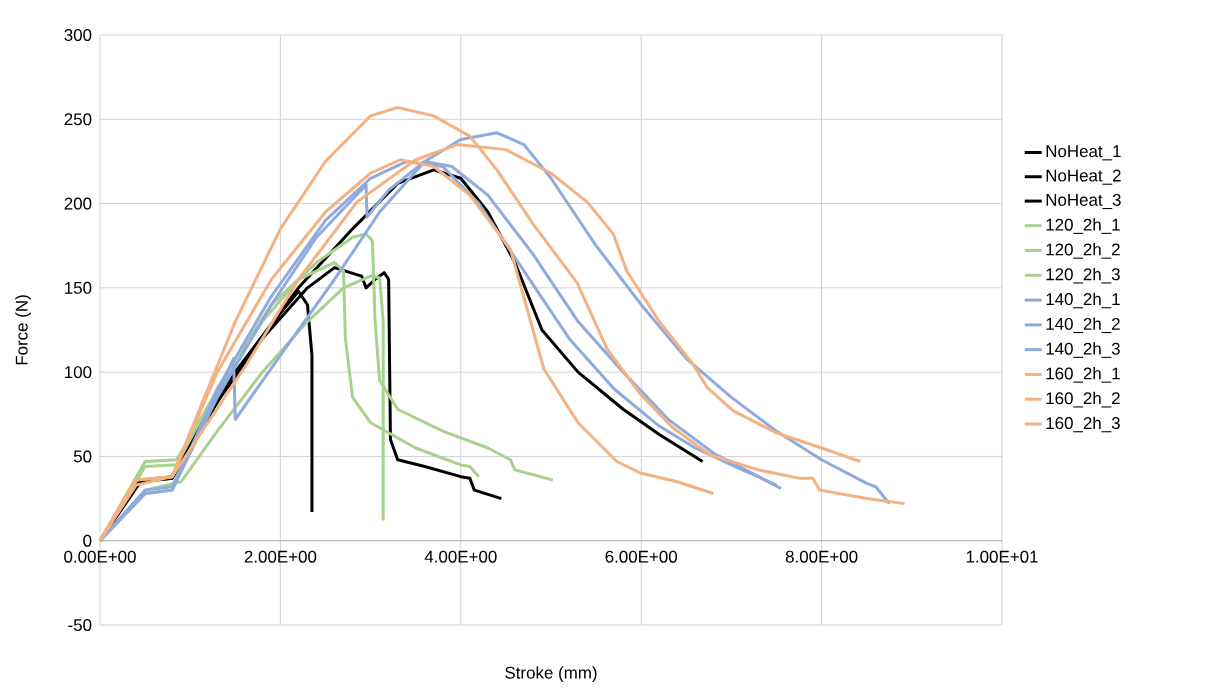 The height and width of the screenshot is (692, 1209). What do you see at coordinates (78, 119) in the screenshot?
I see `y-tick-label: 250` at bounding box center [78, 119].